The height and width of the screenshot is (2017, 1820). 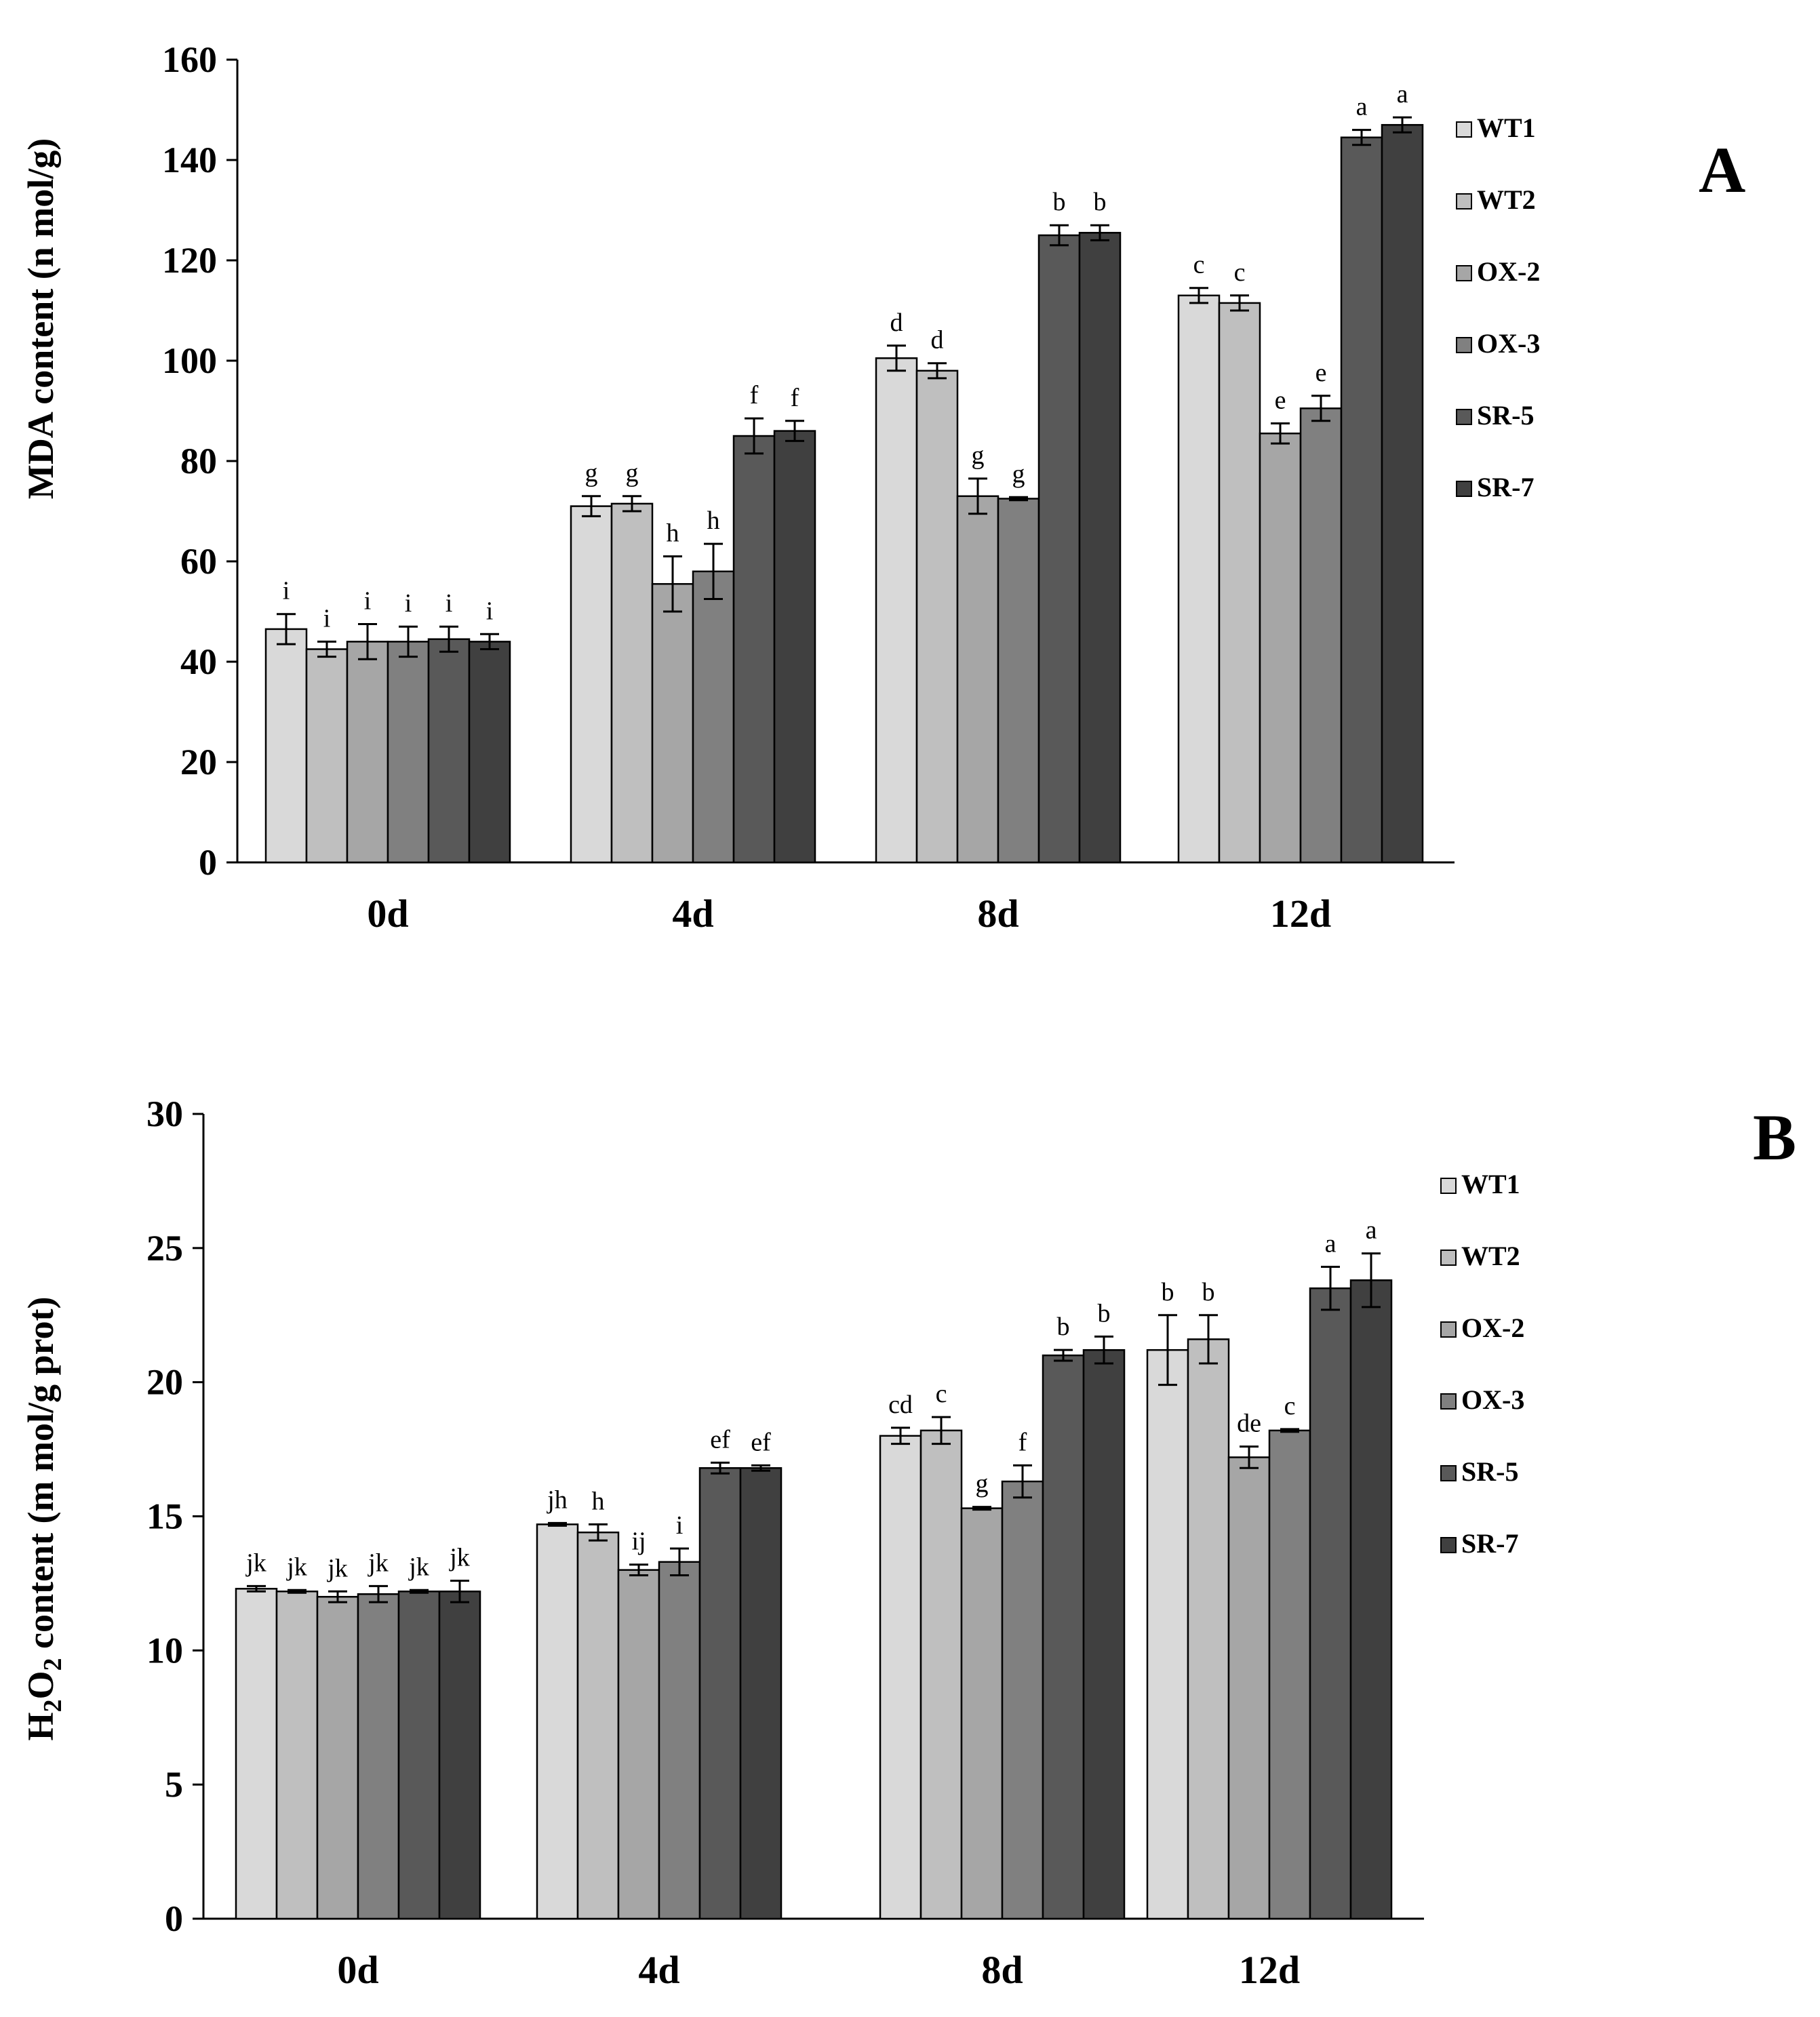 What do you see at coordinates (692, 914) in the screenshot?
I see `x-category-label: 4d` at bounding box center [692, 914].